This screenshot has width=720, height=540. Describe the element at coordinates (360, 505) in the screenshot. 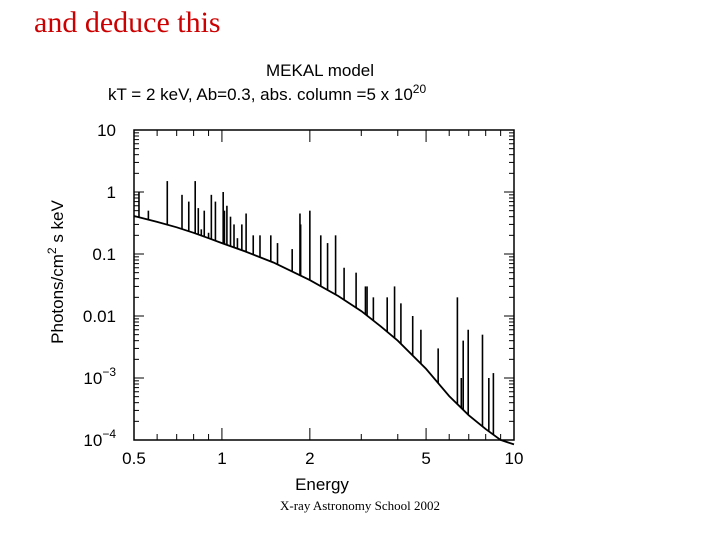

I see `footer-text: X-ray Astronomy School 2002` at that location.